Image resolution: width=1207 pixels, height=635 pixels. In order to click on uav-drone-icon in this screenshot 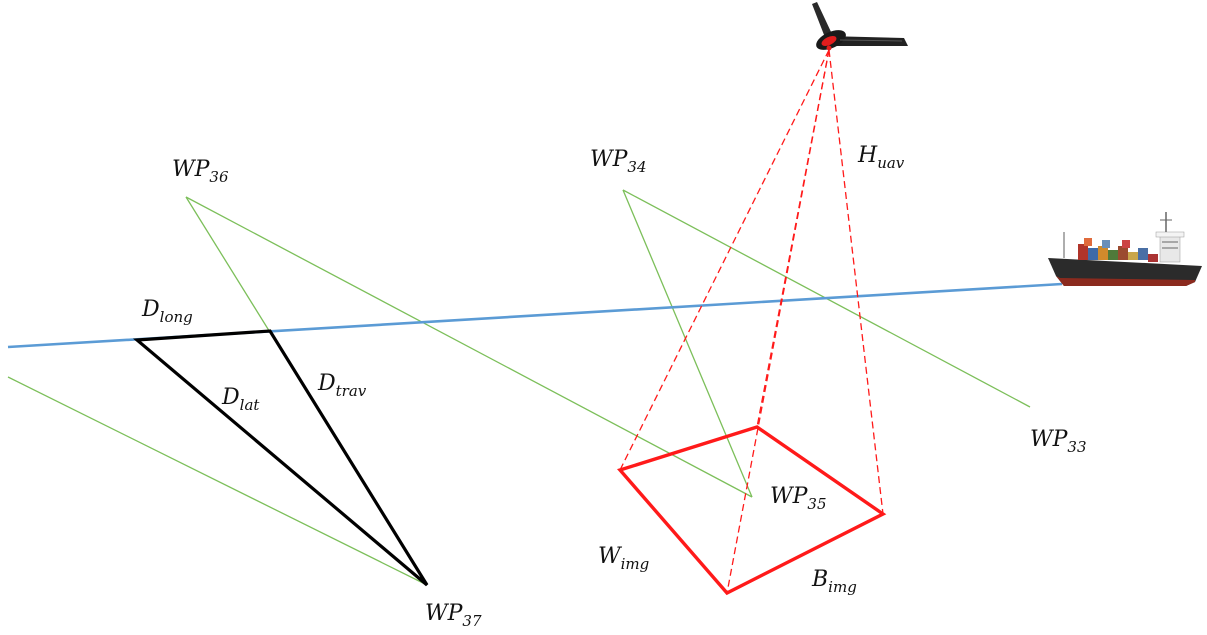, I will do `click(860, 26)`.